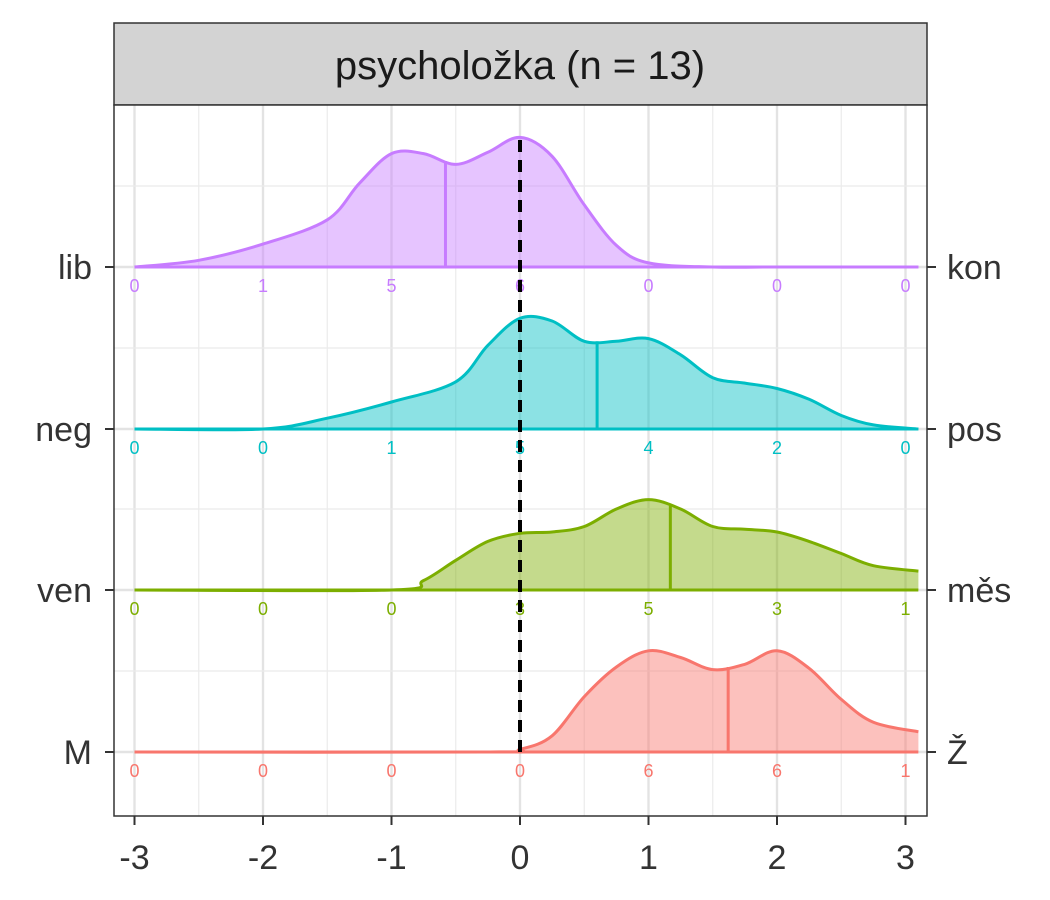 This screenshot has height=900, width=1050. I want to click on facet-title: psycholožka (n = 13), so click(520, 66).